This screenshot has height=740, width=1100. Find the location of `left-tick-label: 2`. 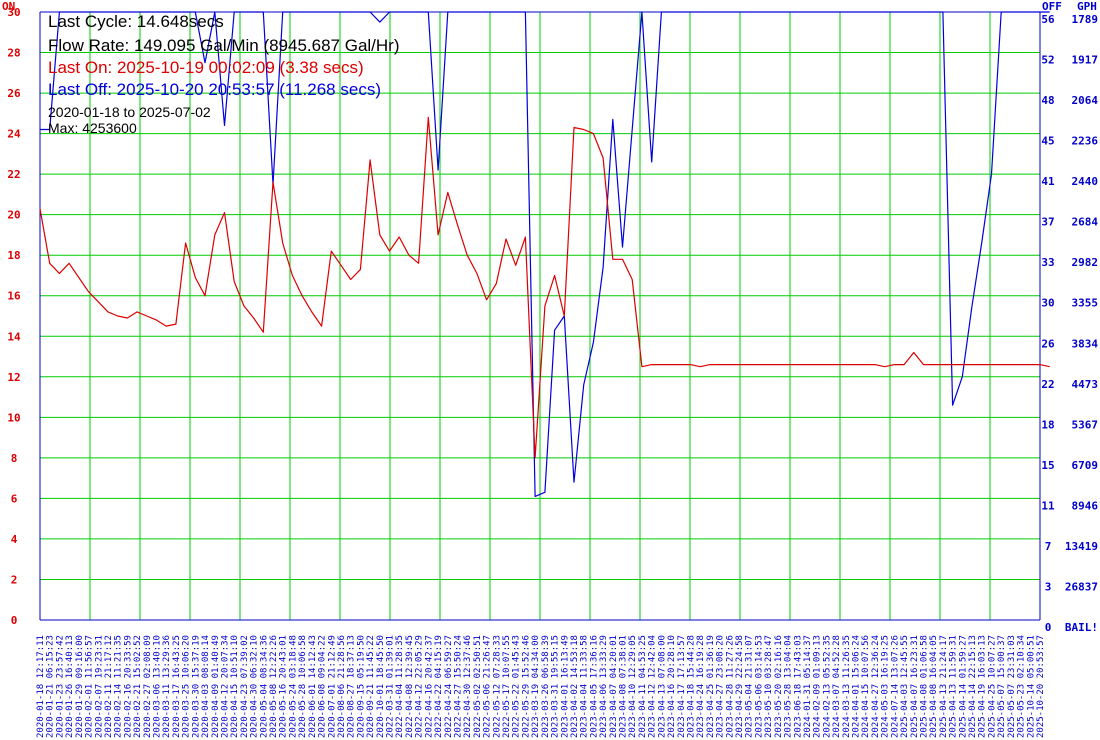

left-tick-label: 2 is located at coordinates (14, 579).